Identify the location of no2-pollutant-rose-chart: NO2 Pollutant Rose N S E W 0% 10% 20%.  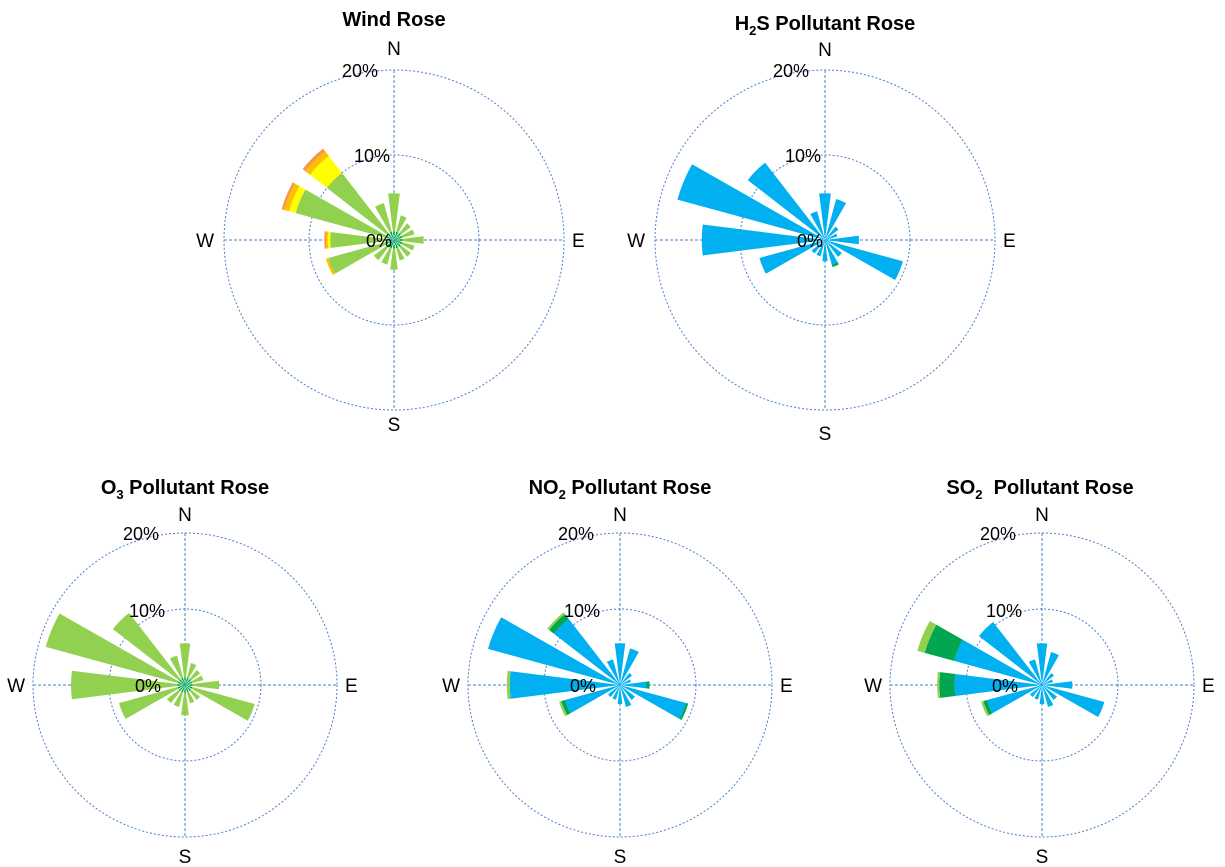
(617, 672).